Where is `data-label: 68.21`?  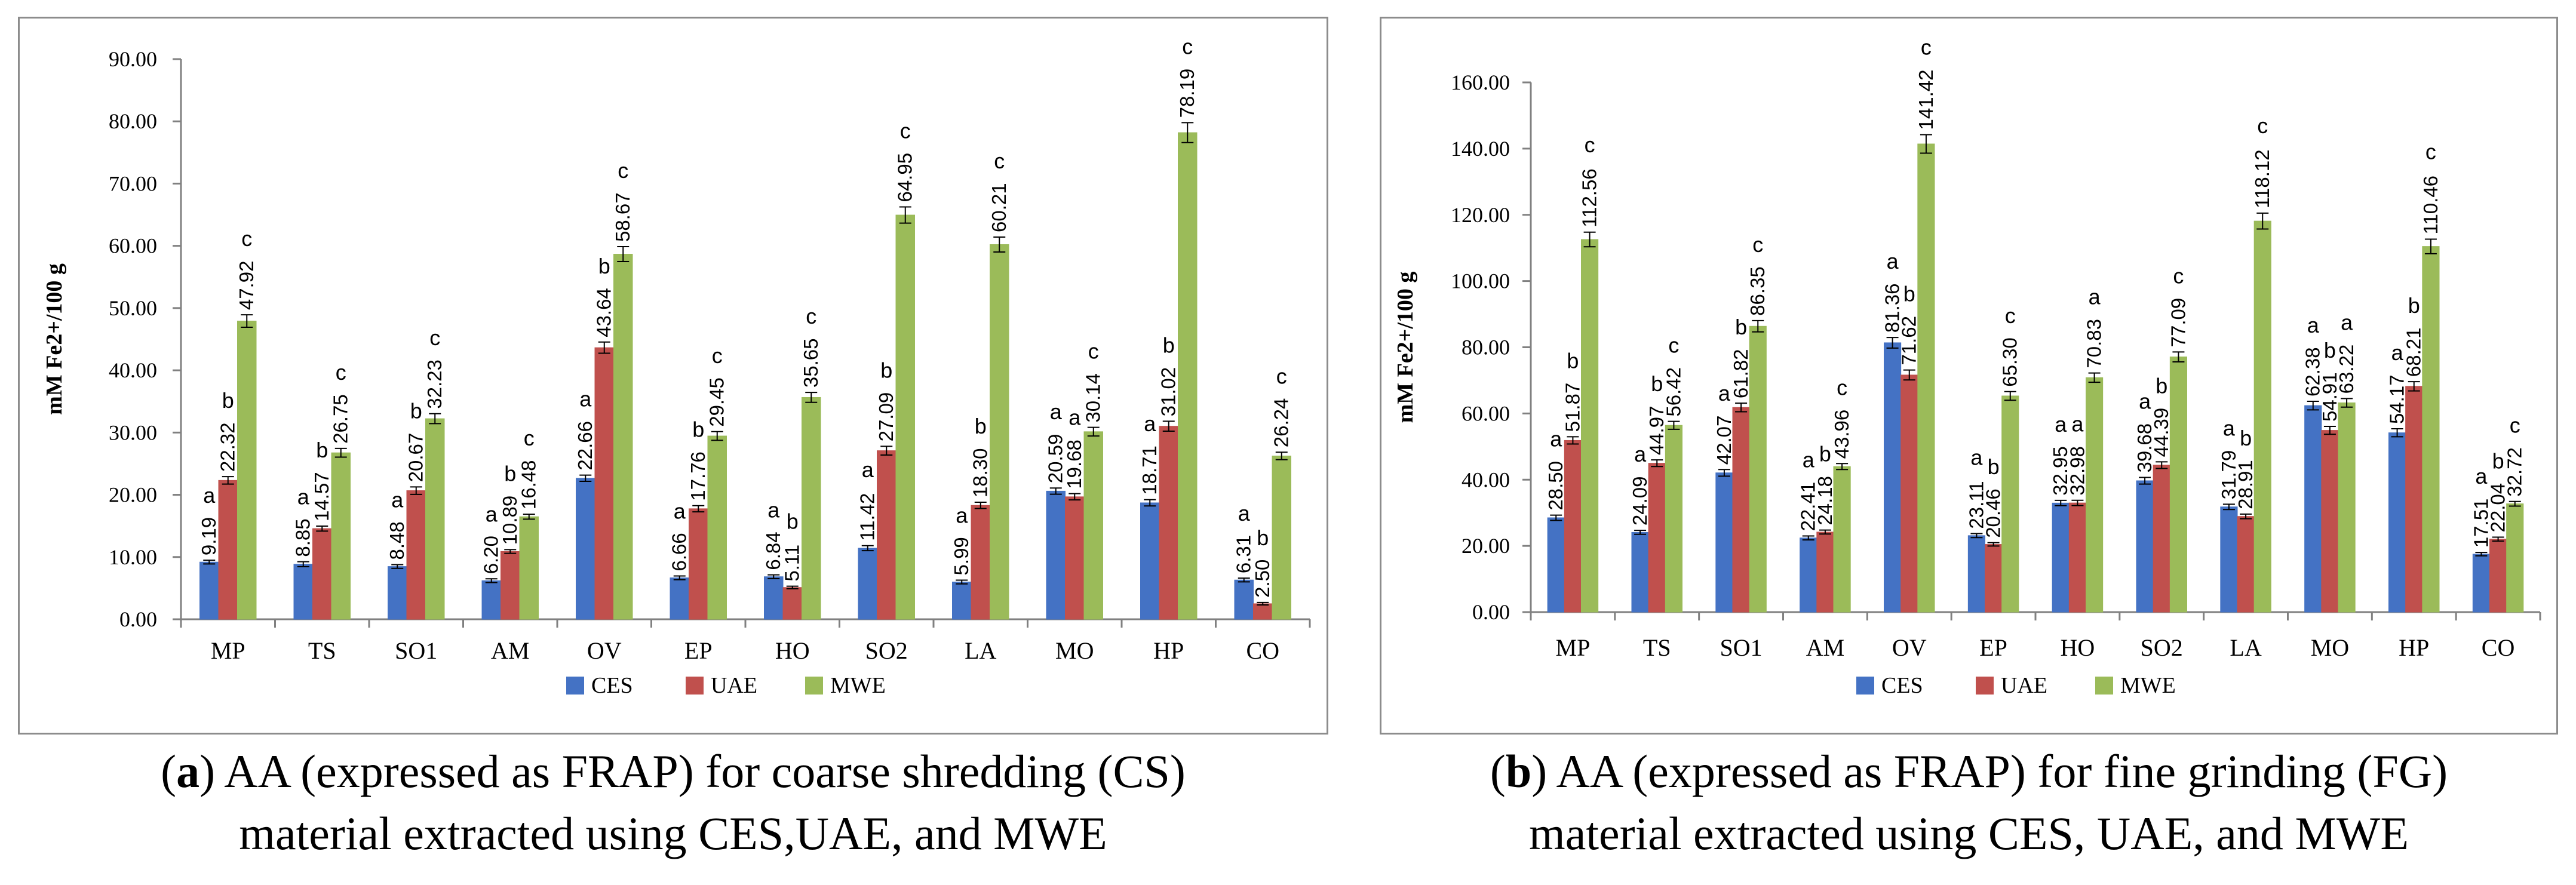 data-label: 68.21 is located at coordinates (2414, 352).